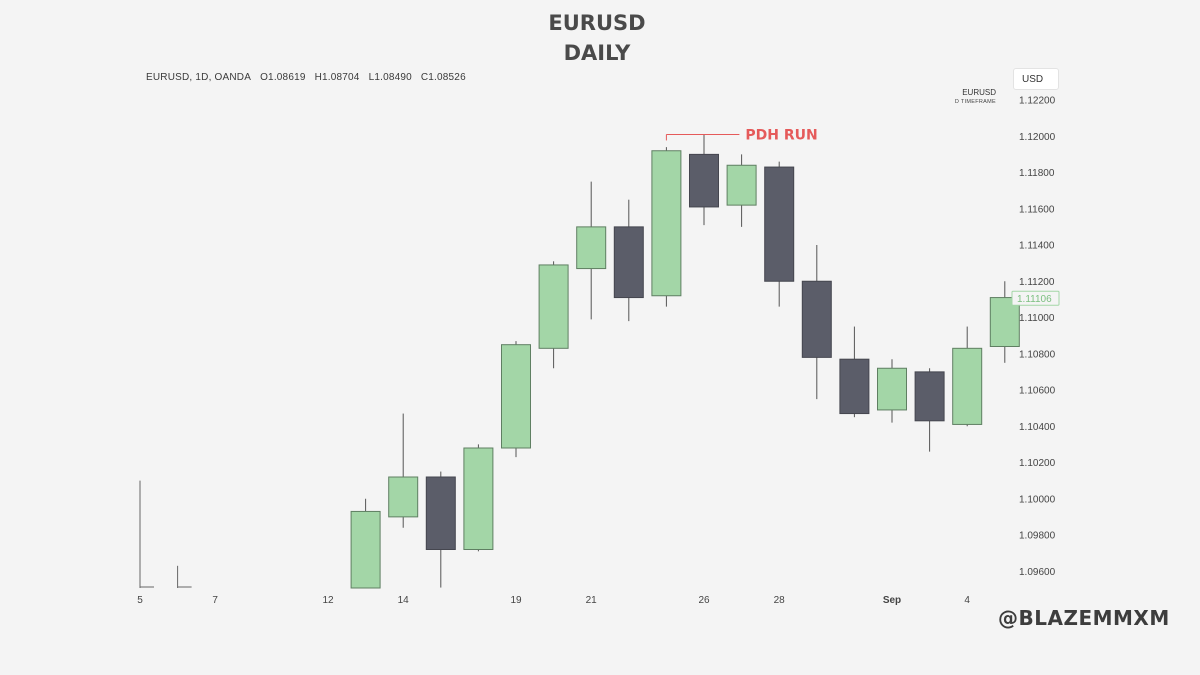 The height and width of the screenshot is (675, 1200). Describe the element at coordinates (1037, 499) in the screenshot. I see `y-tick-label: 1.10000` at that location.